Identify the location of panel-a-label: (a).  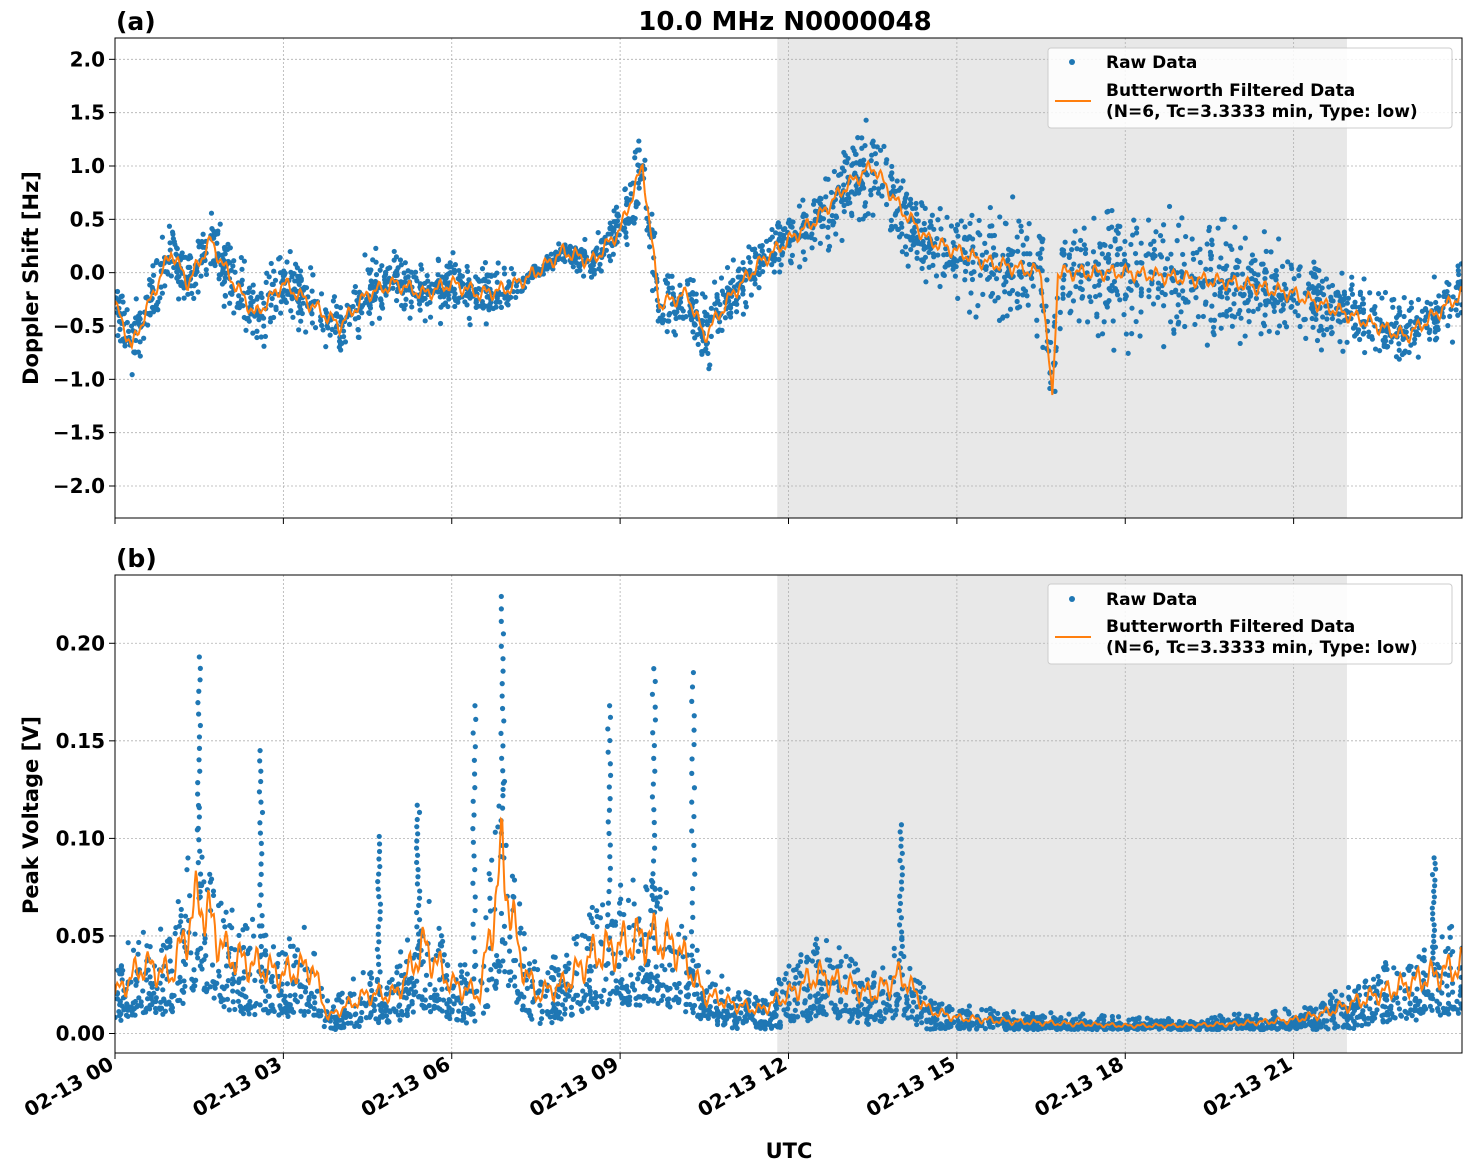
(136, 21).